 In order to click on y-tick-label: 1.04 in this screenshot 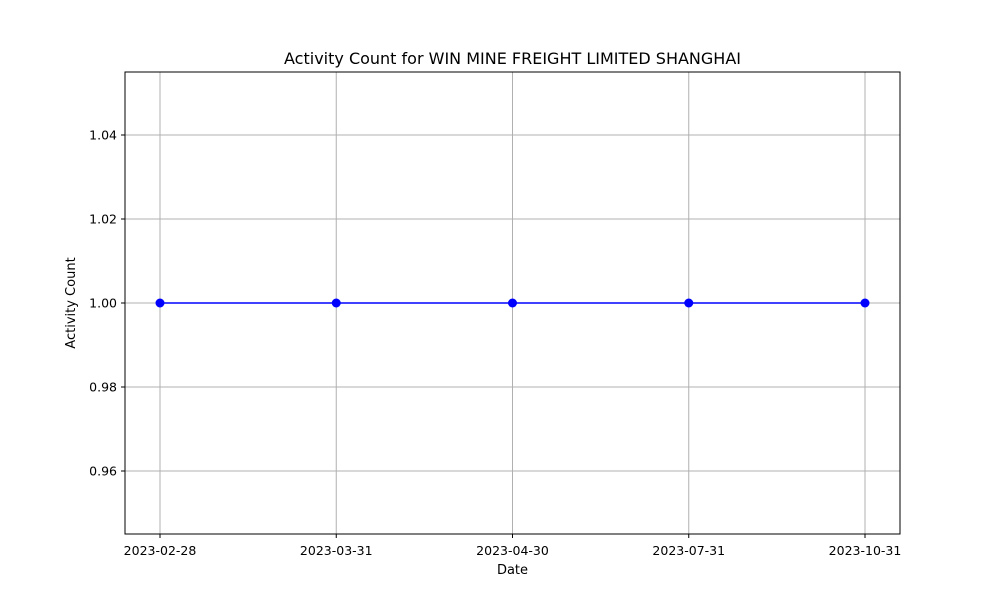, I will do `click(103, 135)`.